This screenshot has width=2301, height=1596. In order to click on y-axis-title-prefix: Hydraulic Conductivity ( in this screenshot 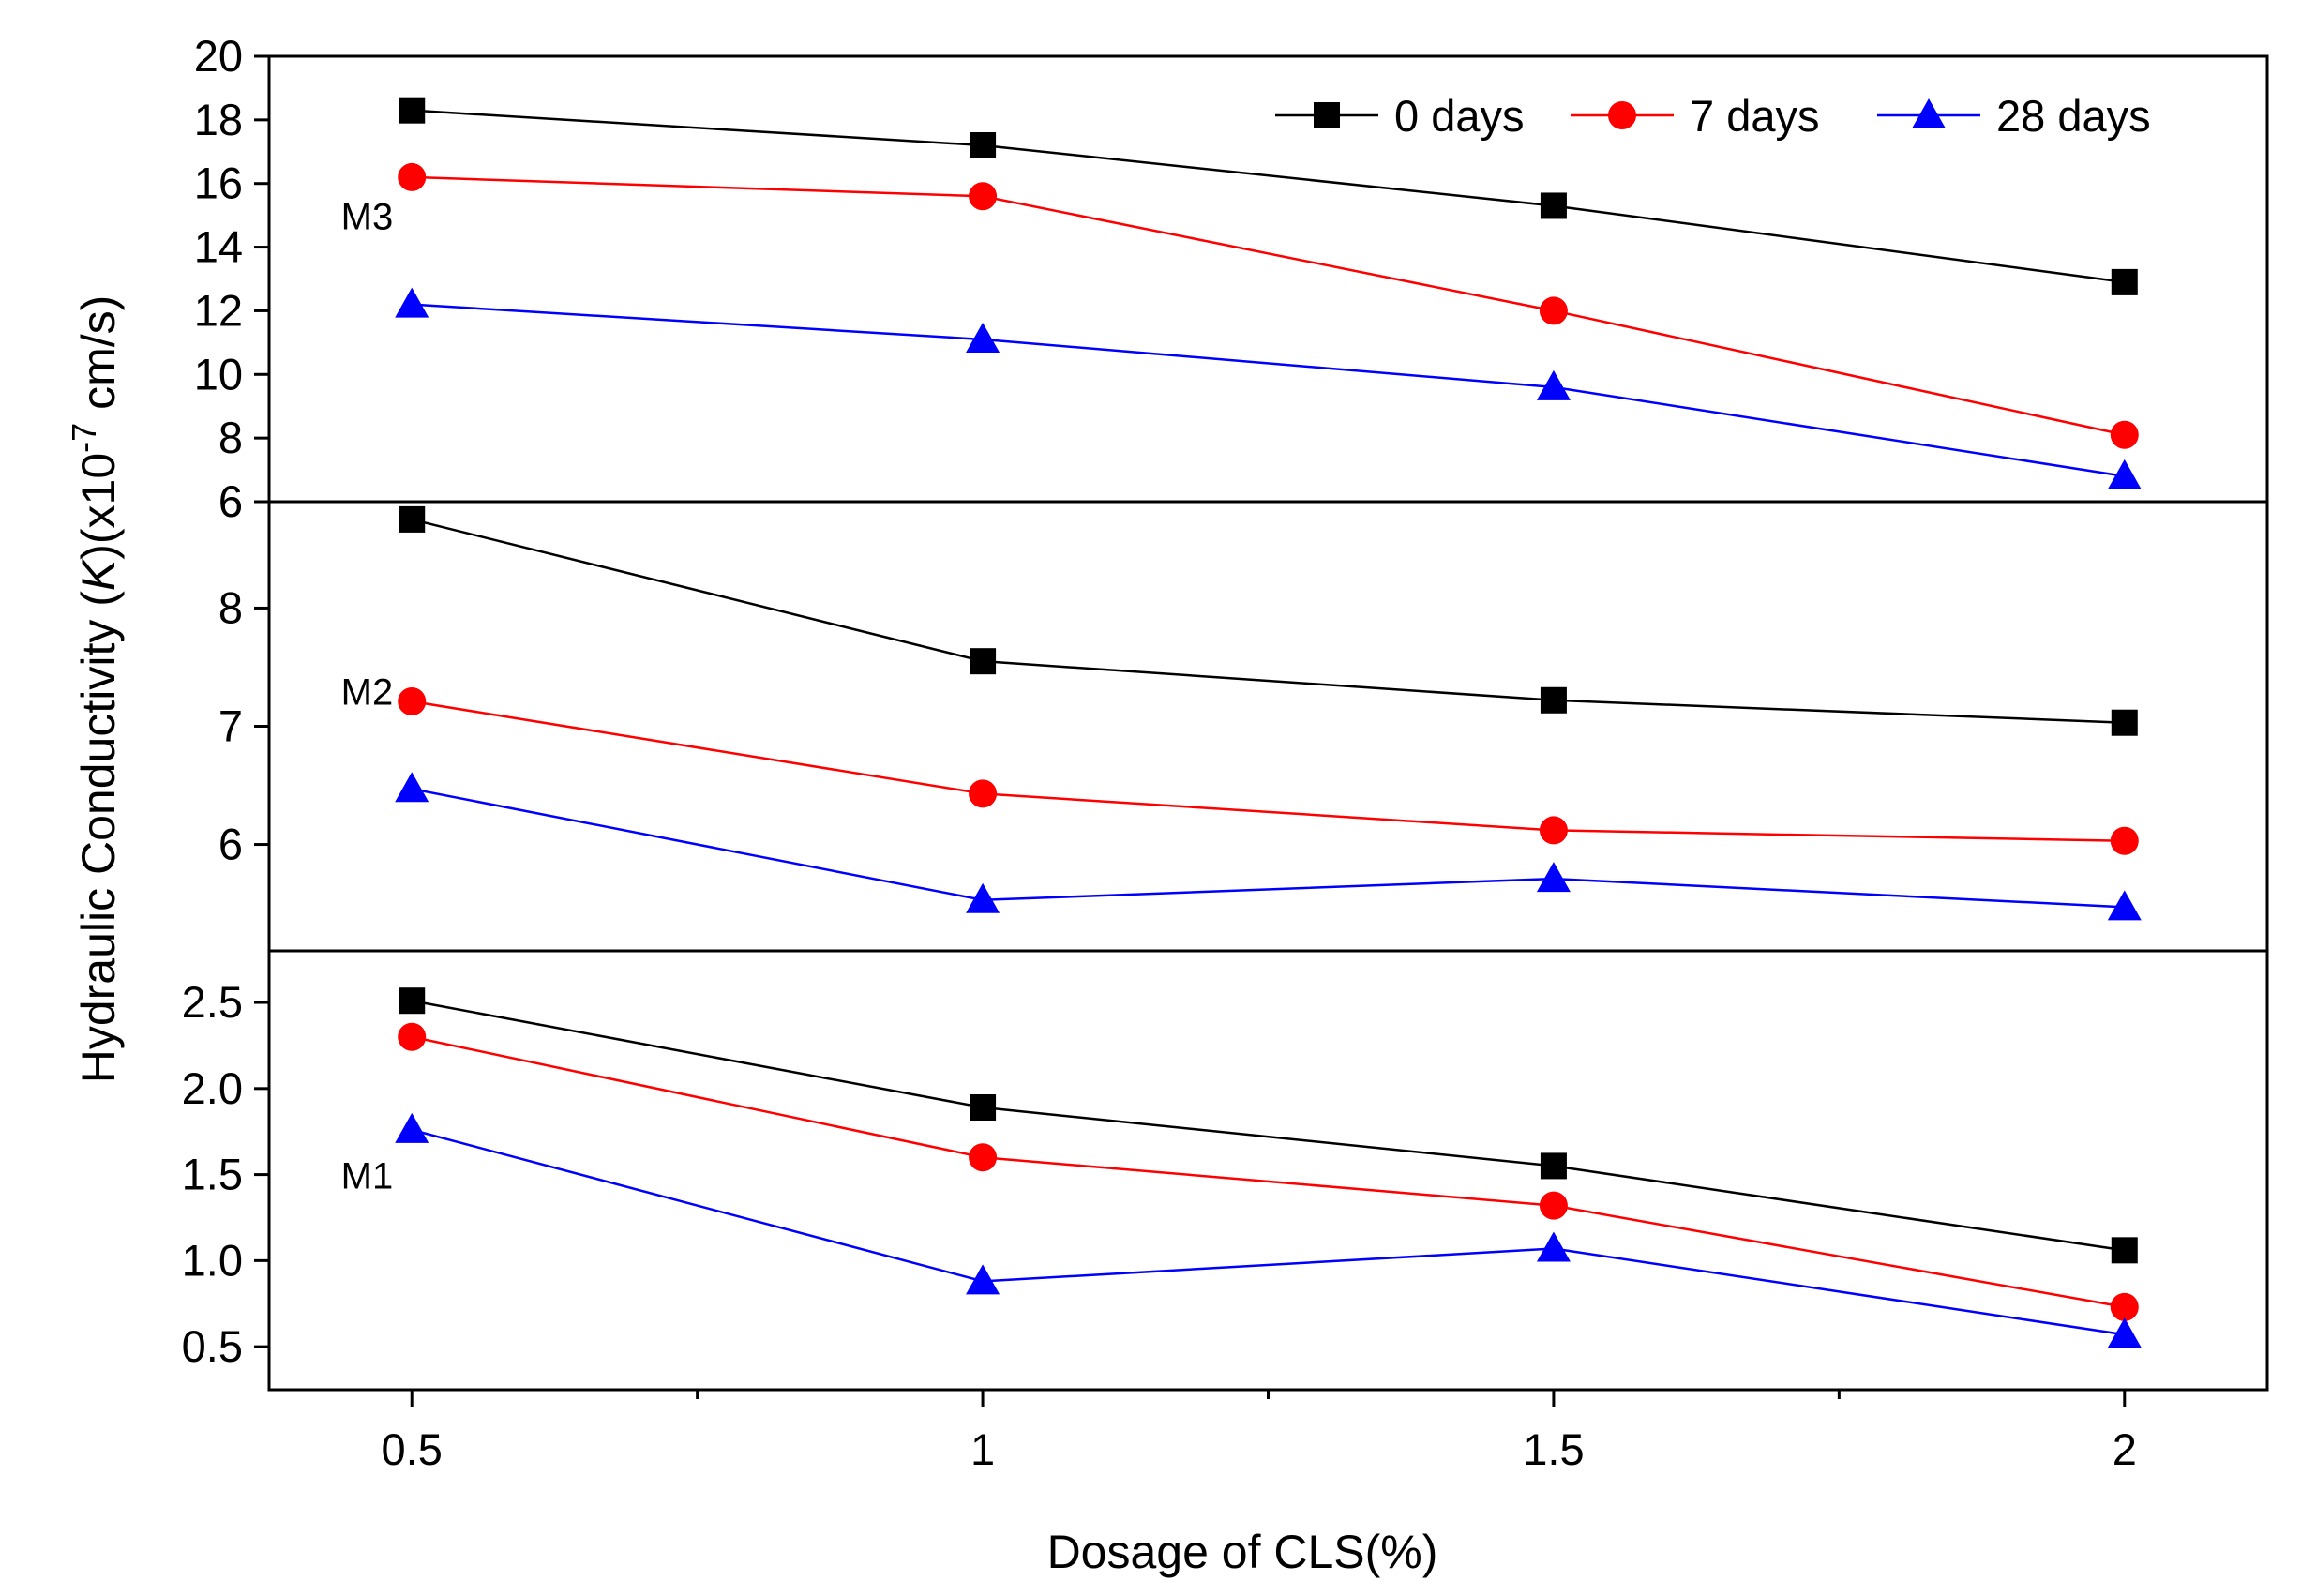, I will do `click(98, 837)`.